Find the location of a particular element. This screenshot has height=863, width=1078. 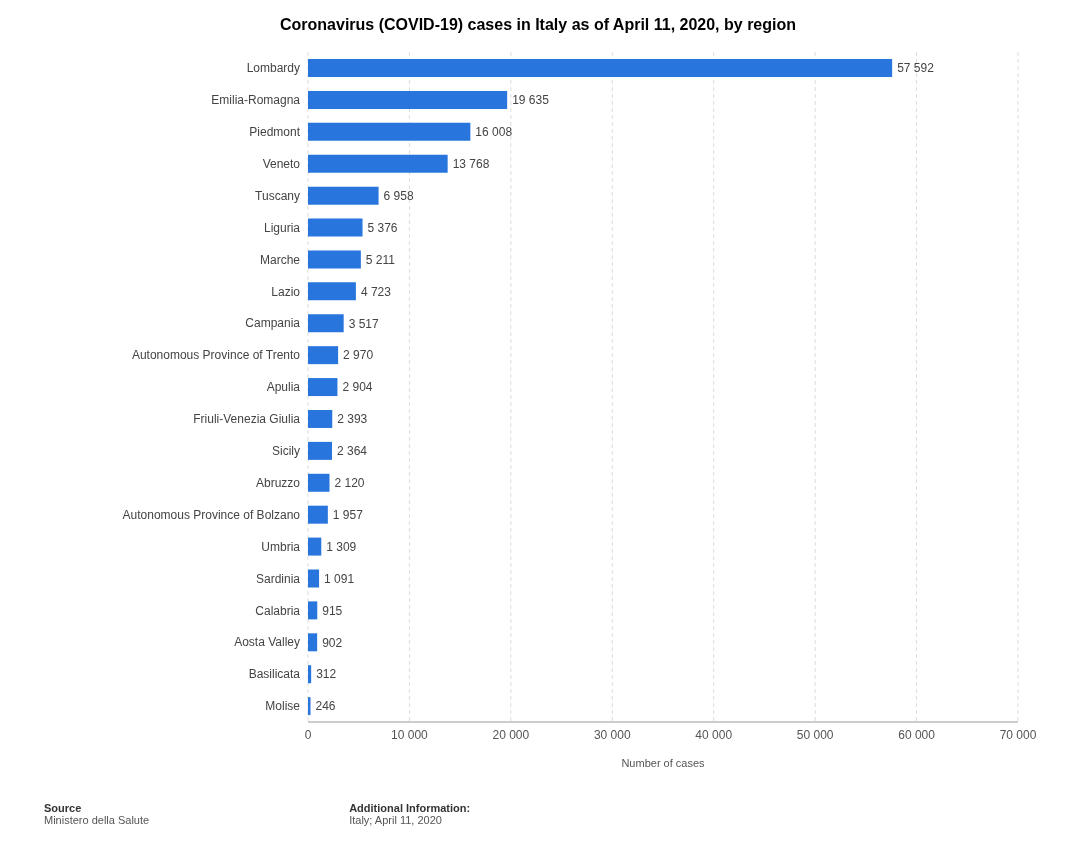

text: Source is located at coordinates (63, 808).